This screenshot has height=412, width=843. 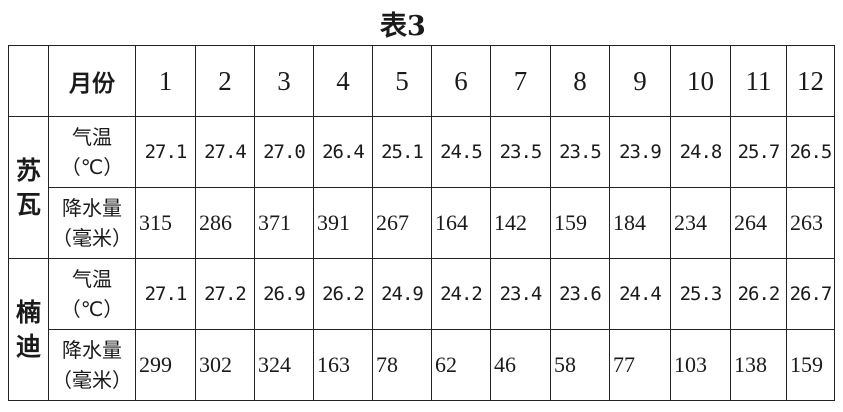 I want to click on corner-cell, so click(x=28, y=81).